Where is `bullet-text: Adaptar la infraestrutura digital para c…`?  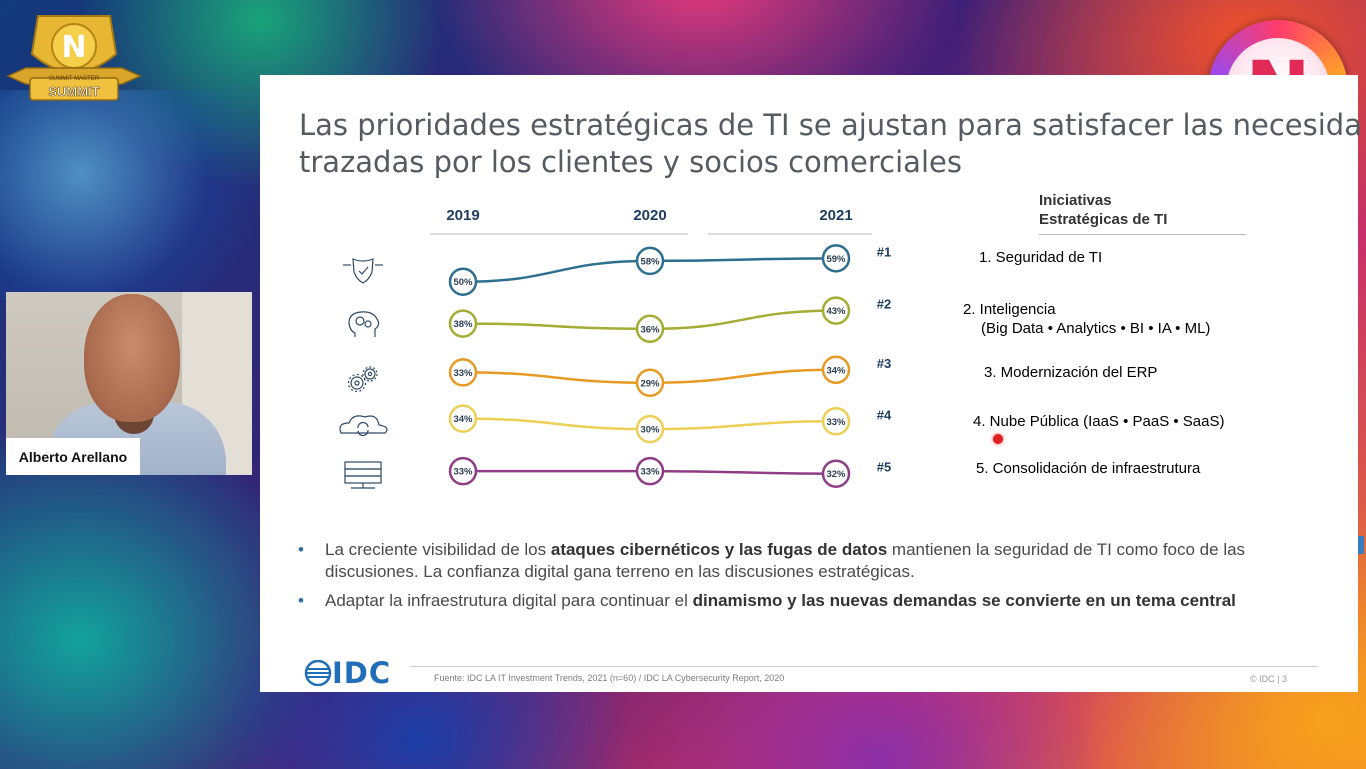
bullet-text: Adaptar la infraestrutura digital para c… is located at coordinates (509, 600).